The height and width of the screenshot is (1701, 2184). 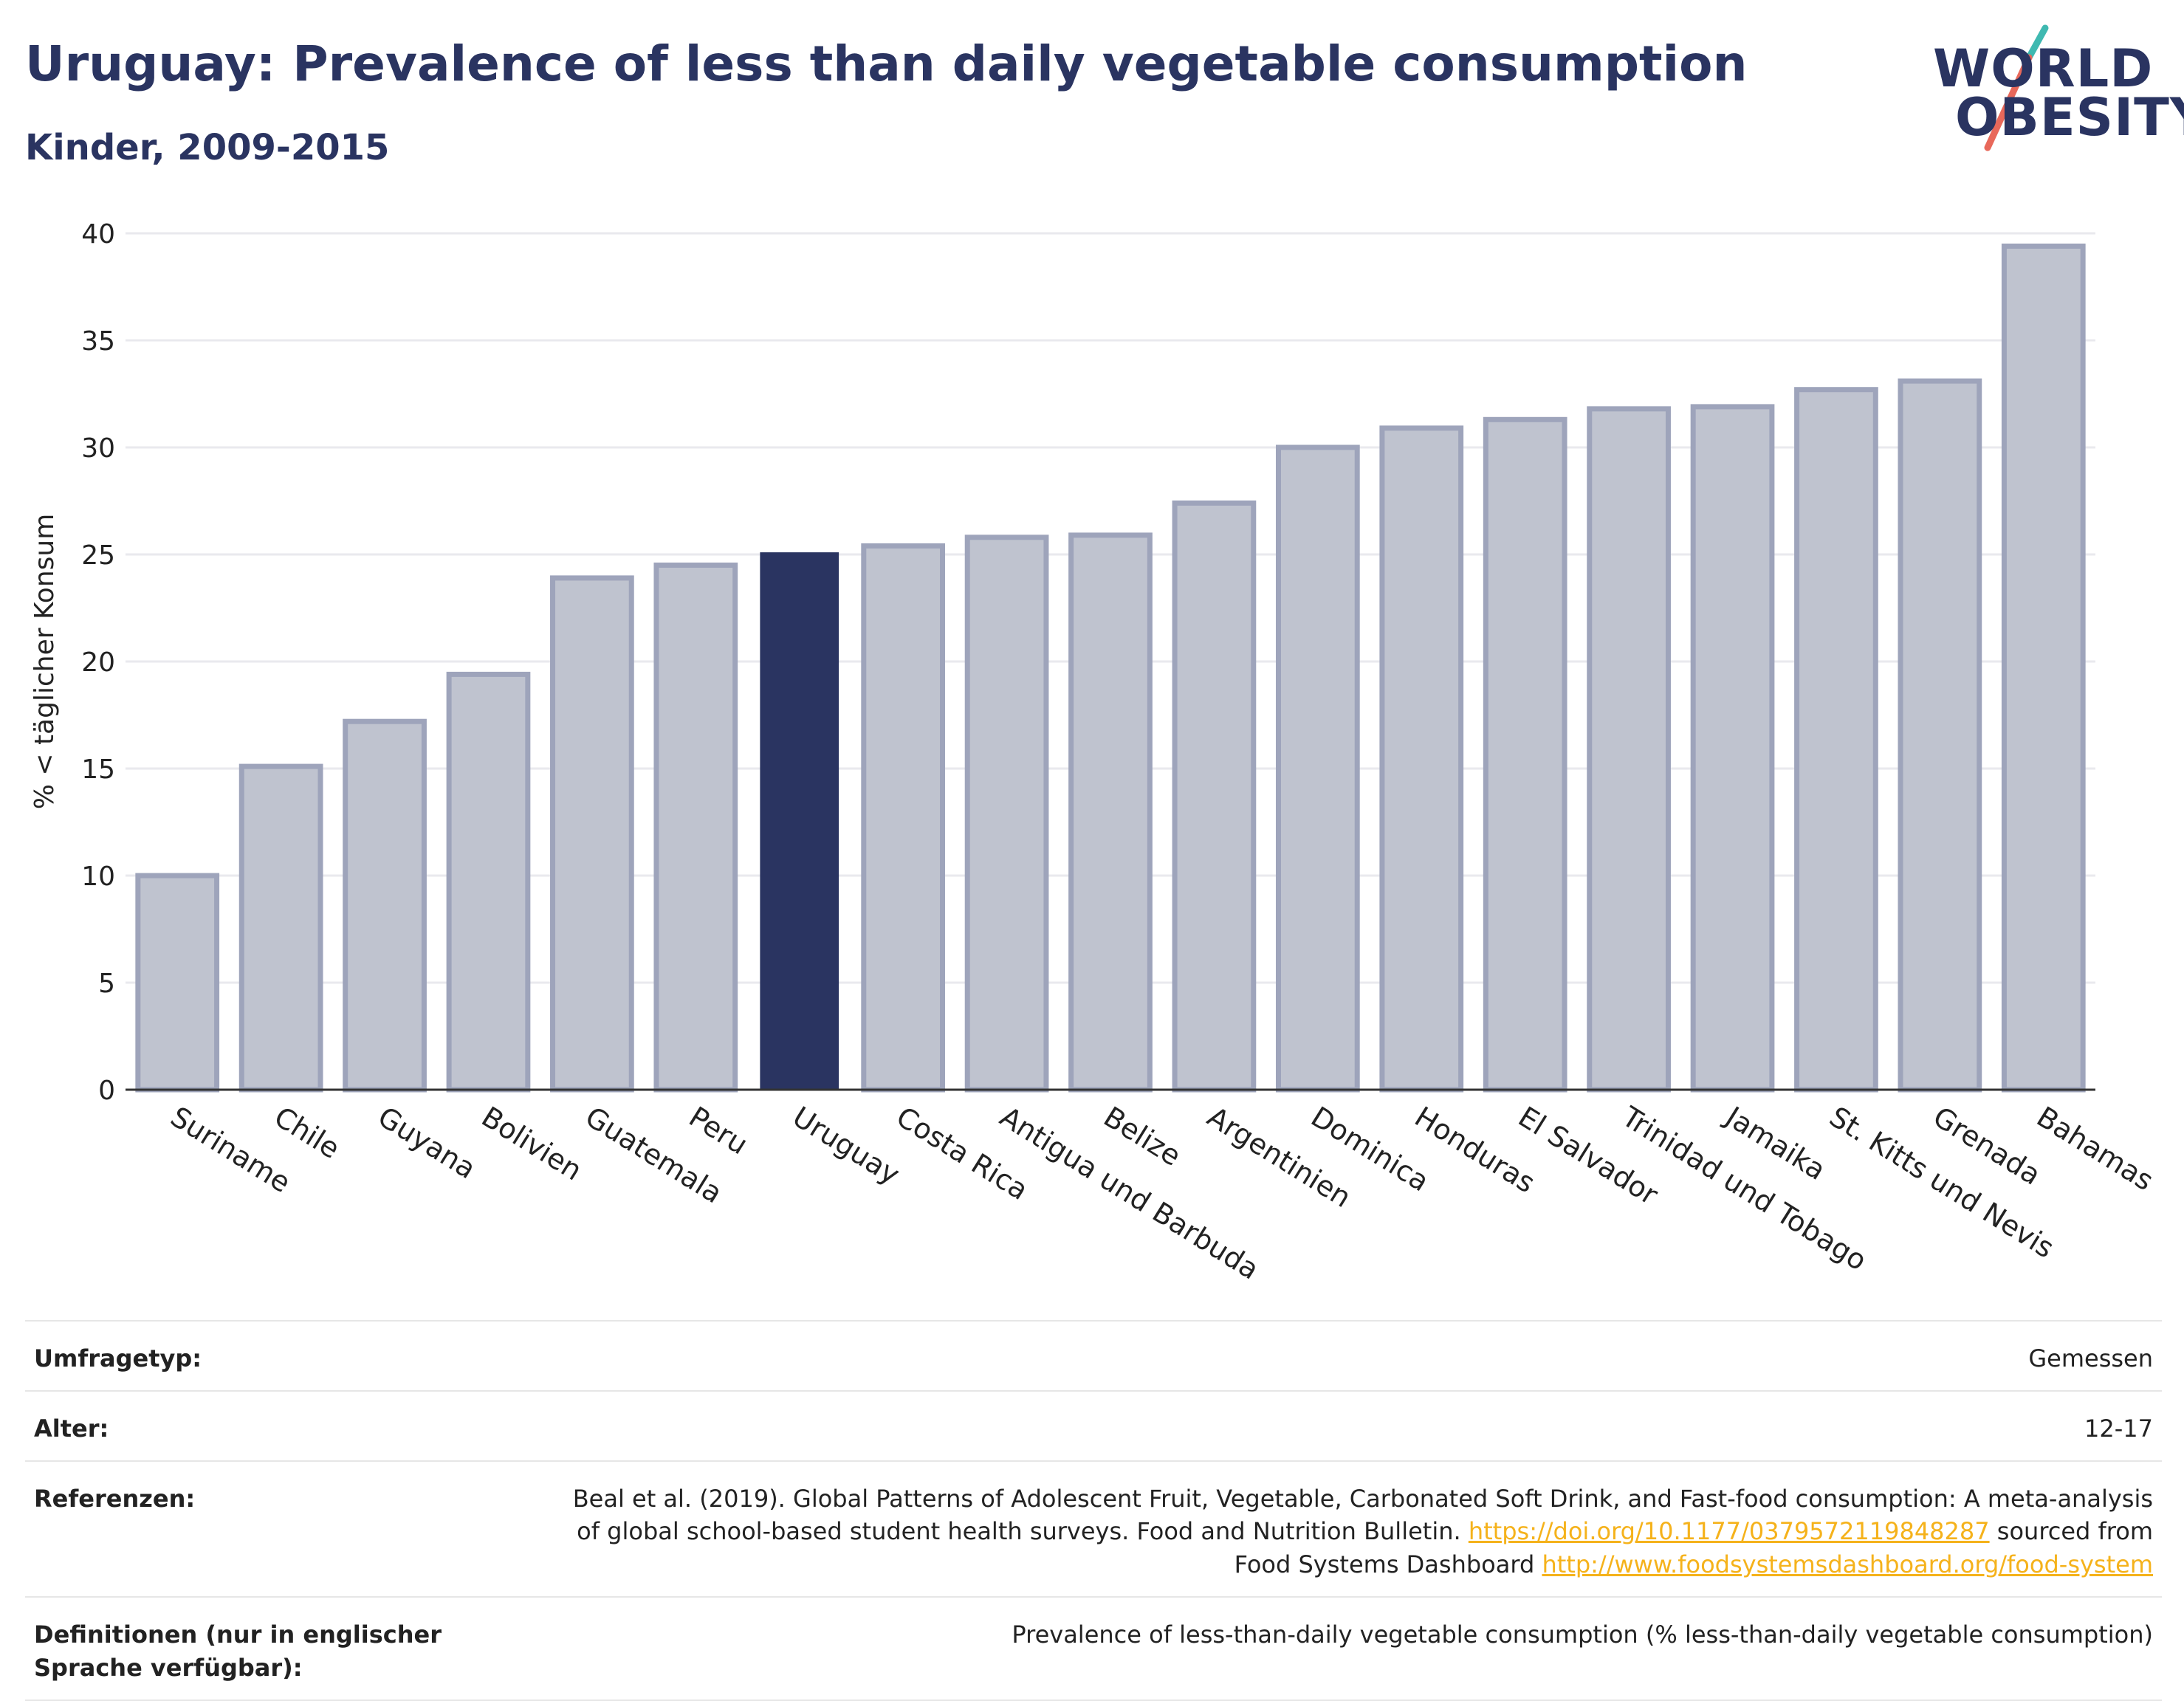 What do you see at coordinates (72, 1428) in the screenshot?
I see `meta-label: Alter:` at bounding box center [72, 1428].